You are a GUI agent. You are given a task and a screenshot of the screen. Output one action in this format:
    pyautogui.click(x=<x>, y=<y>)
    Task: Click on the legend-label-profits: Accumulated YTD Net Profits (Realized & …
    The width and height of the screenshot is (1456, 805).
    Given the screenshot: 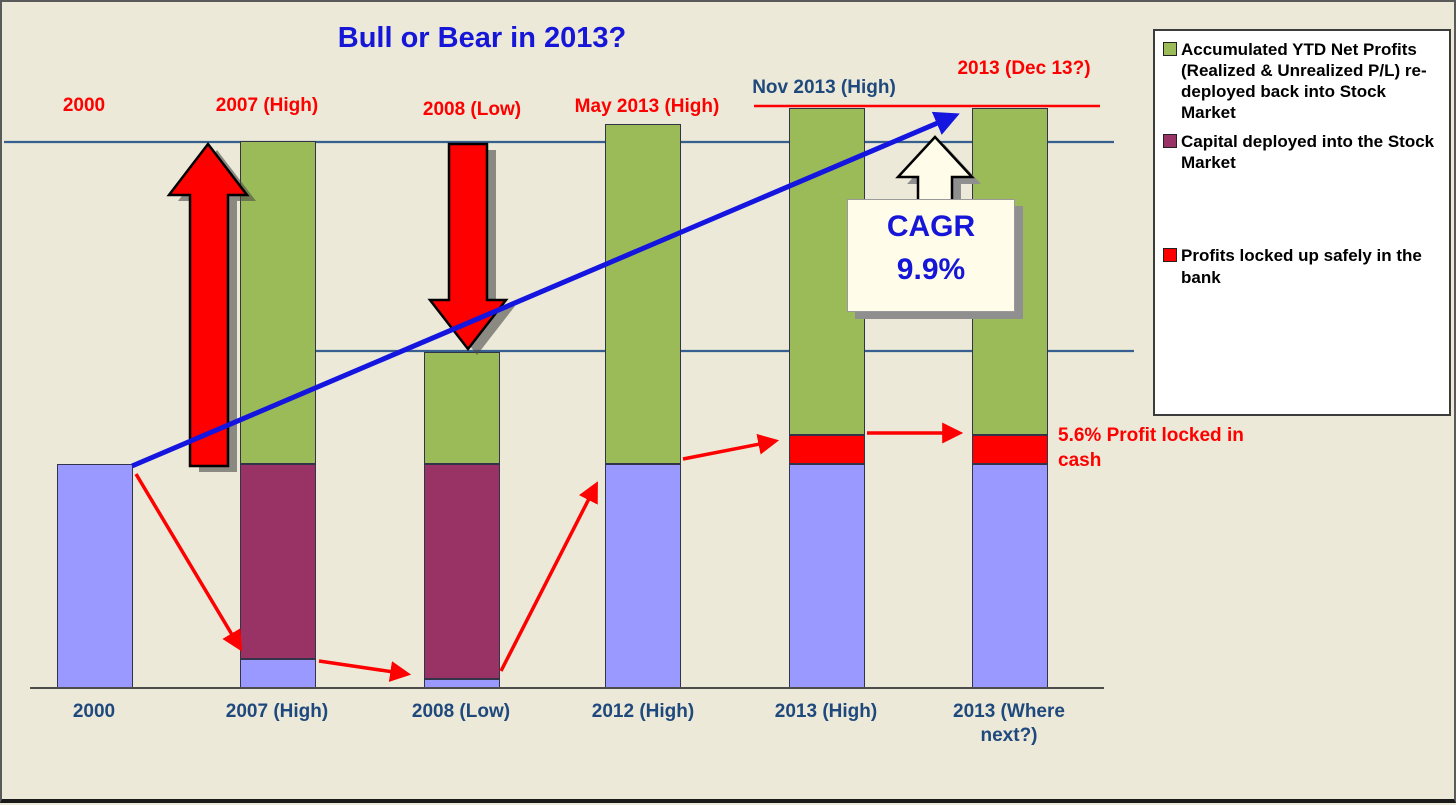 What is the action you would take?
    pyautogui.click(x=1304, y=81)
    